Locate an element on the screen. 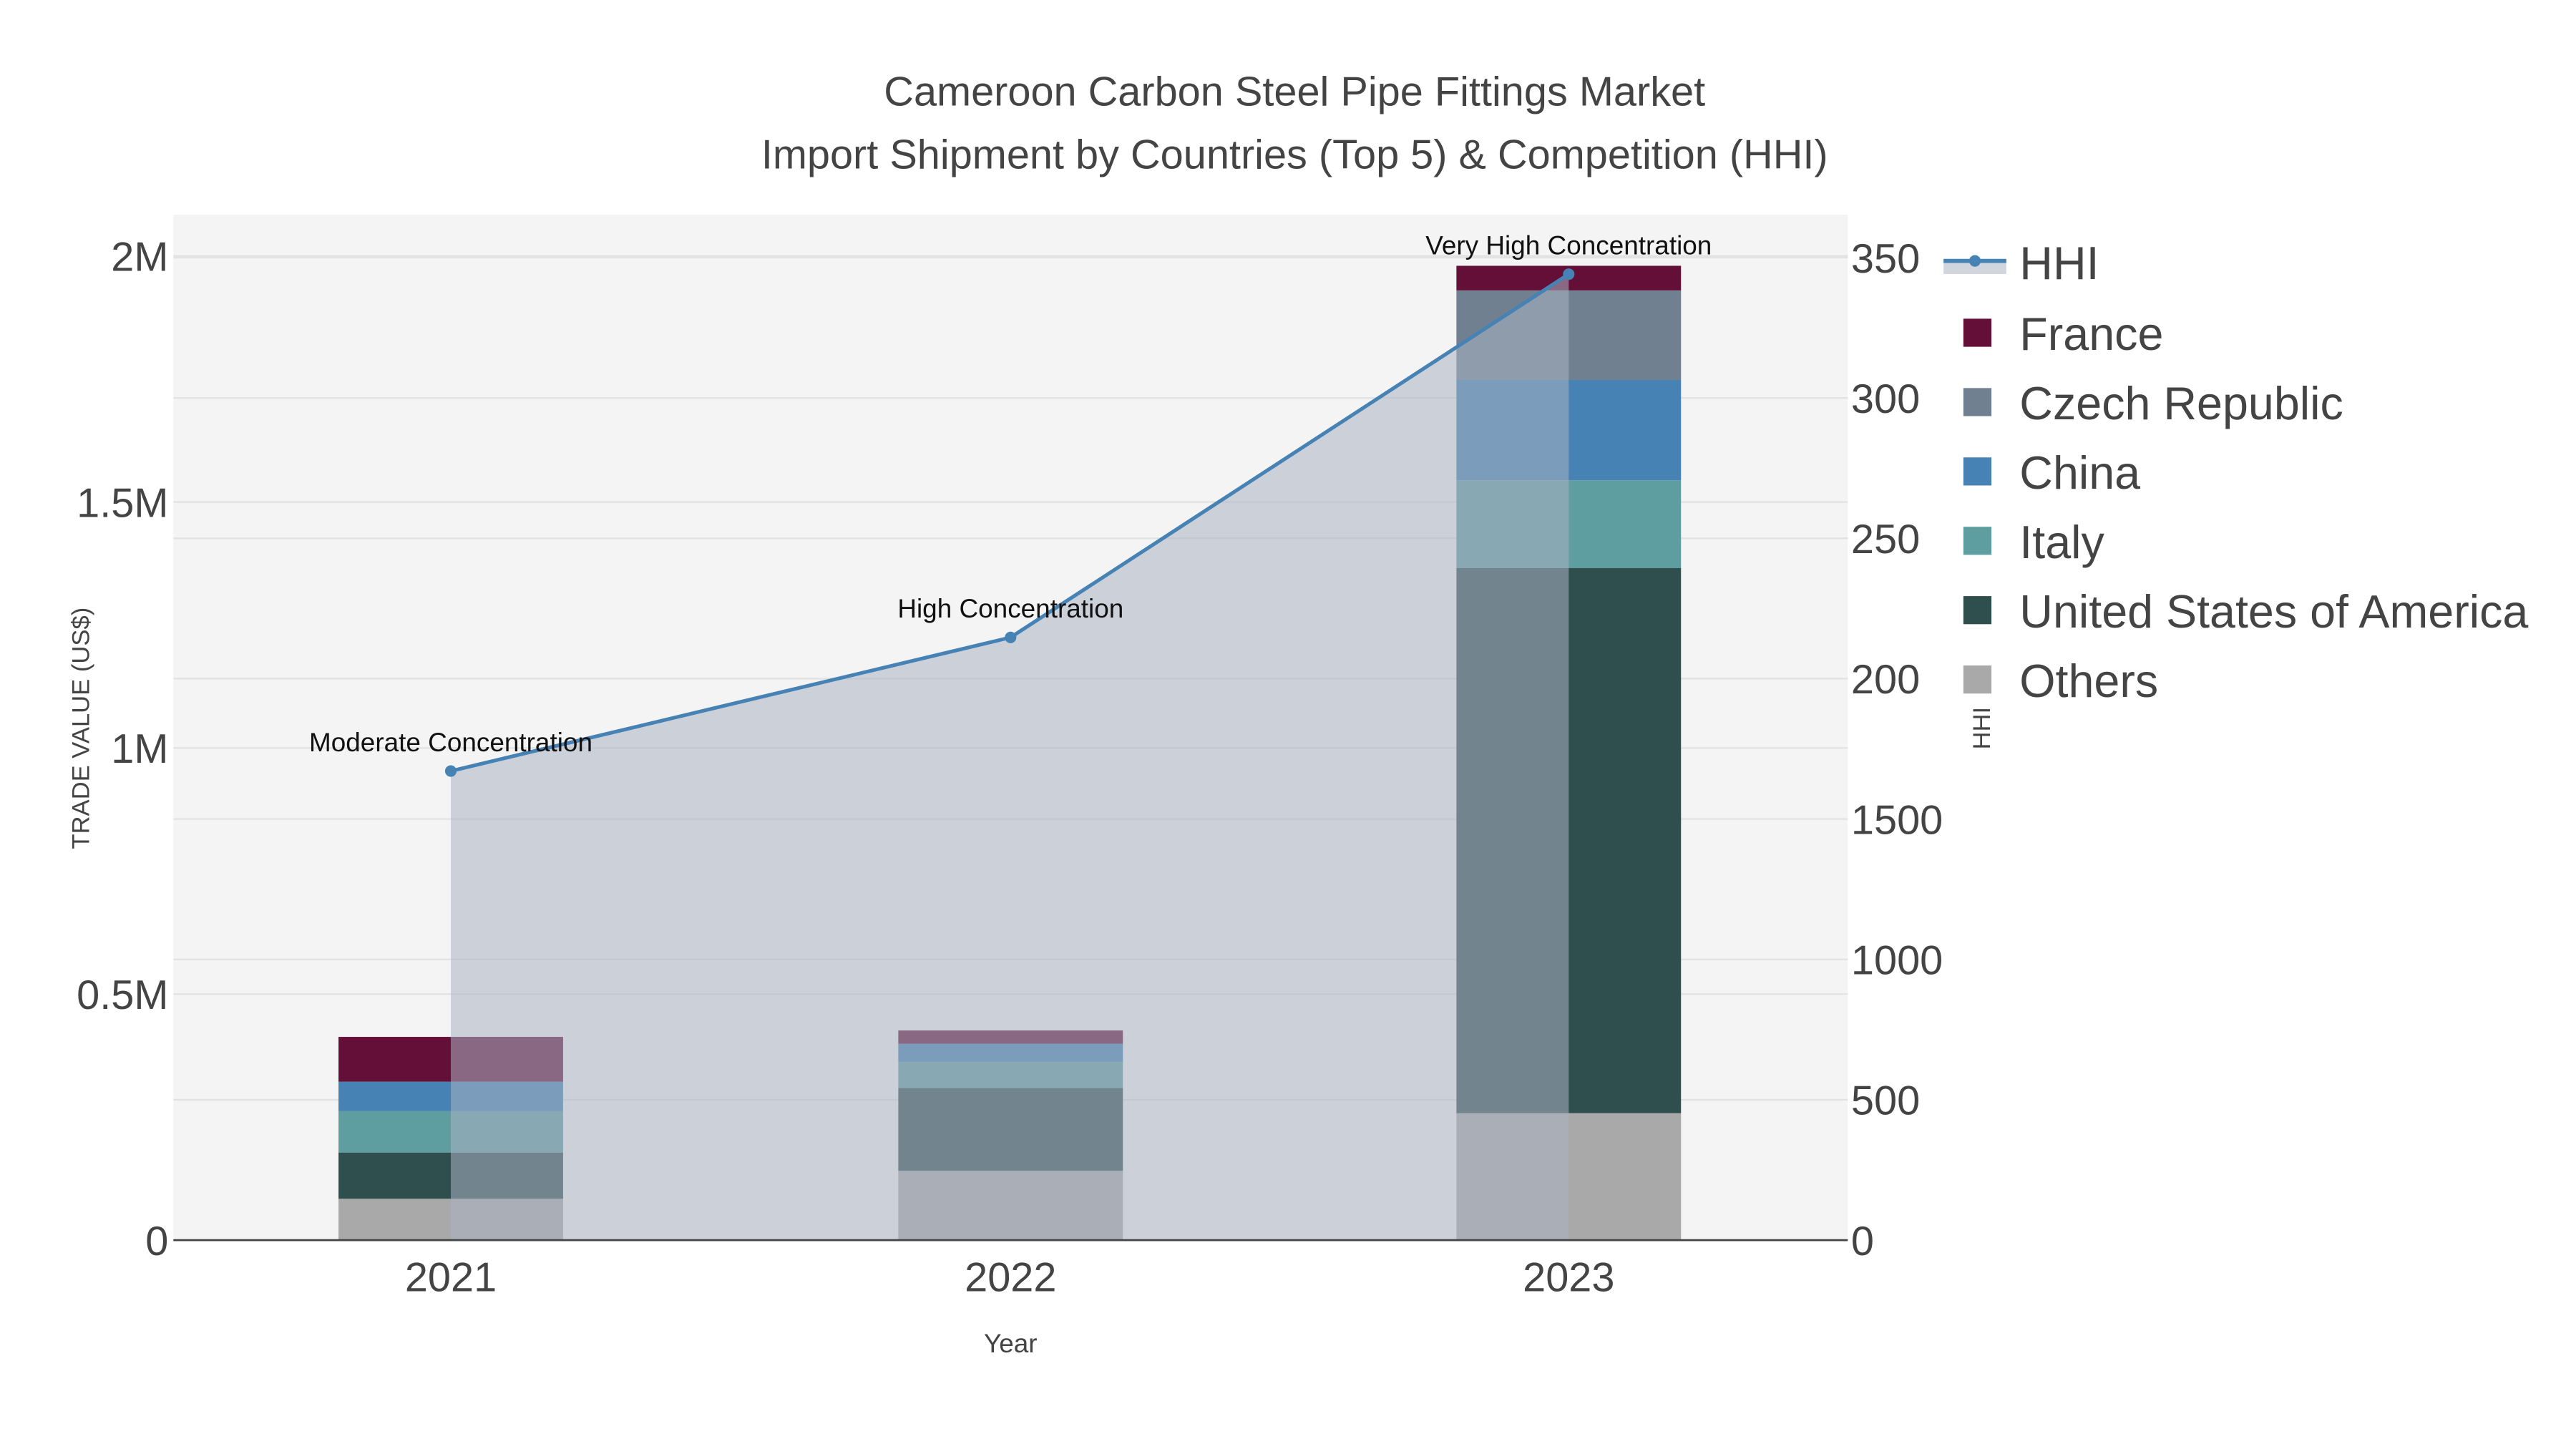  y2-tick-label: 250 is located at coordinates (1885, 539).